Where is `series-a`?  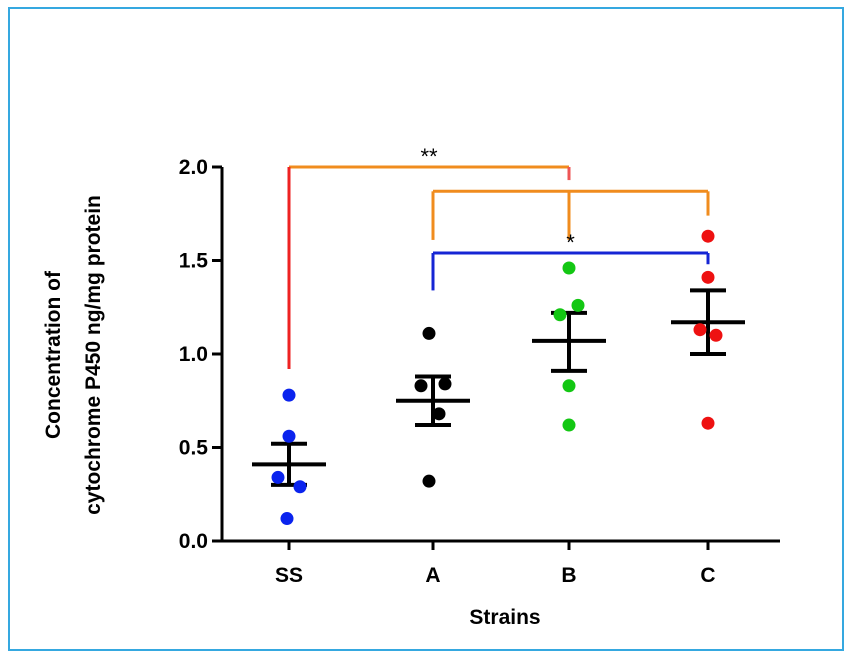 series-a is located at coordinates (433, 407).